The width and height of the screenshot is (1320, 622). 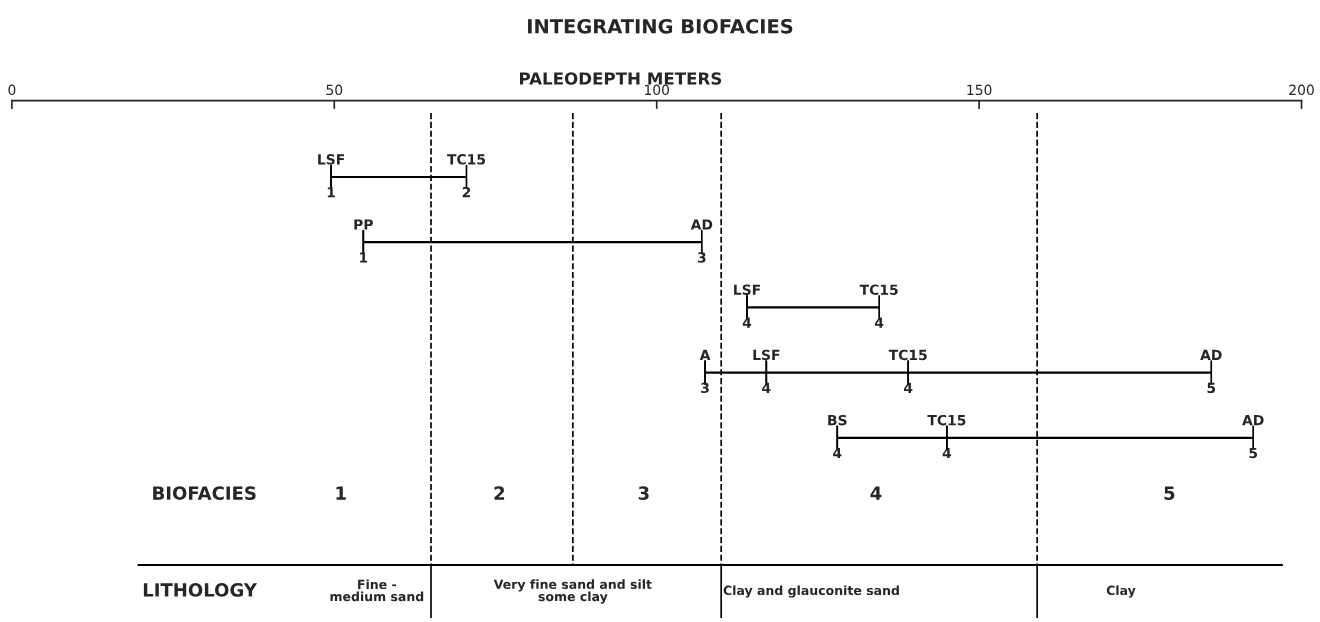 I want to click on annotation: BS, so click(x=837, y=420).